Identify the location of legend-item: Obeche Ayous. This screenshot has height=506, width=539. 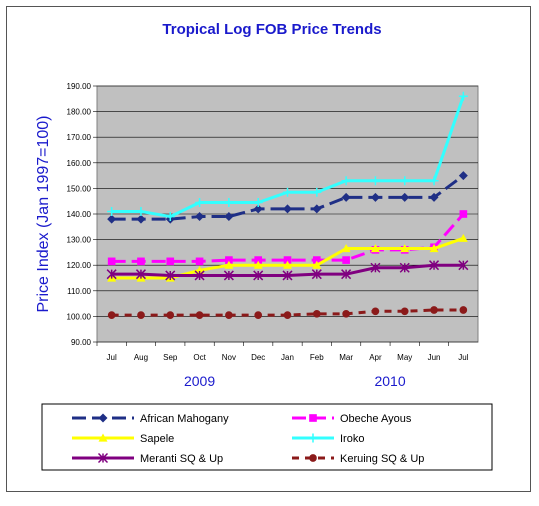
(352, 419).